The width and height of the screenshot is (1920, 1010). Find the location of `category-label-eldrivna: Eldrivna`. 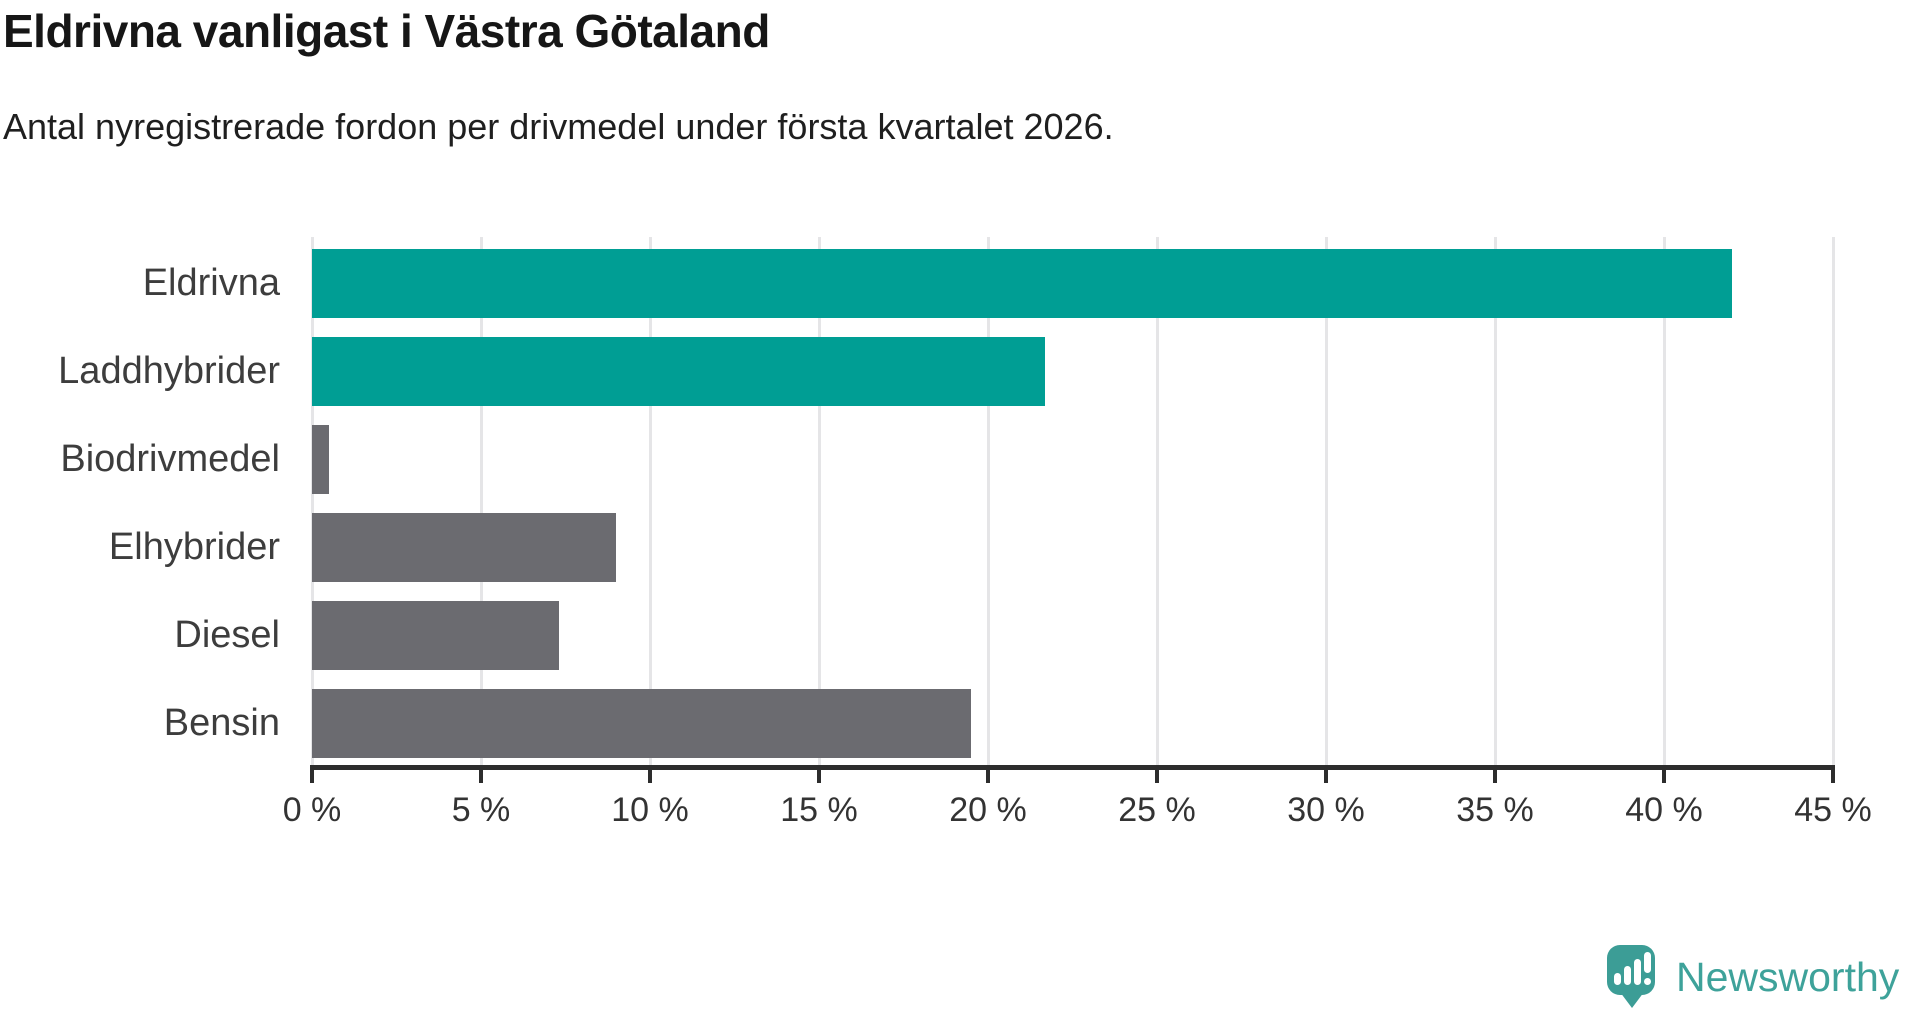

category-label-eldrivna: Eldrivna is located at coordinates (211, 283).